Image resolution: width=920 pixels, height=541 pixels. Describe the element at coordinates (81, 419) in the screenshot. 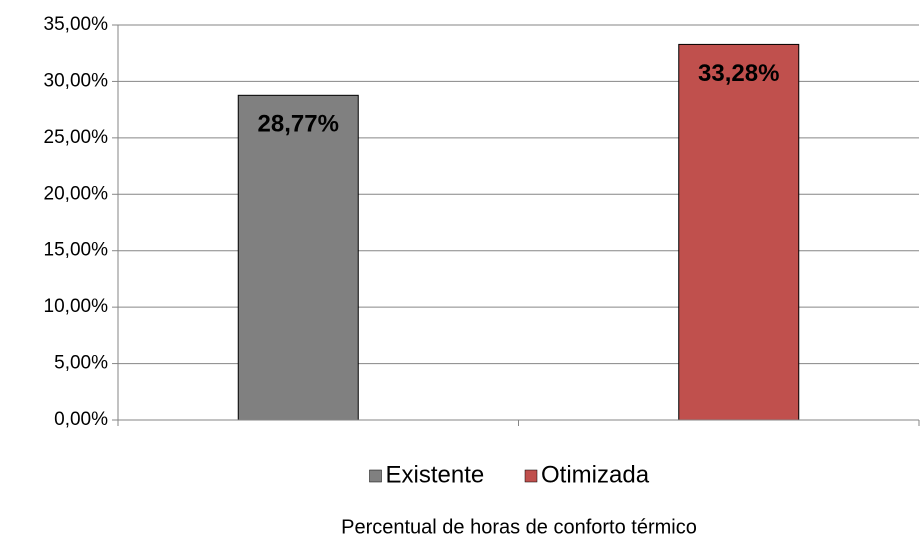

I see `y-tick-label: 0,00%` at that location.